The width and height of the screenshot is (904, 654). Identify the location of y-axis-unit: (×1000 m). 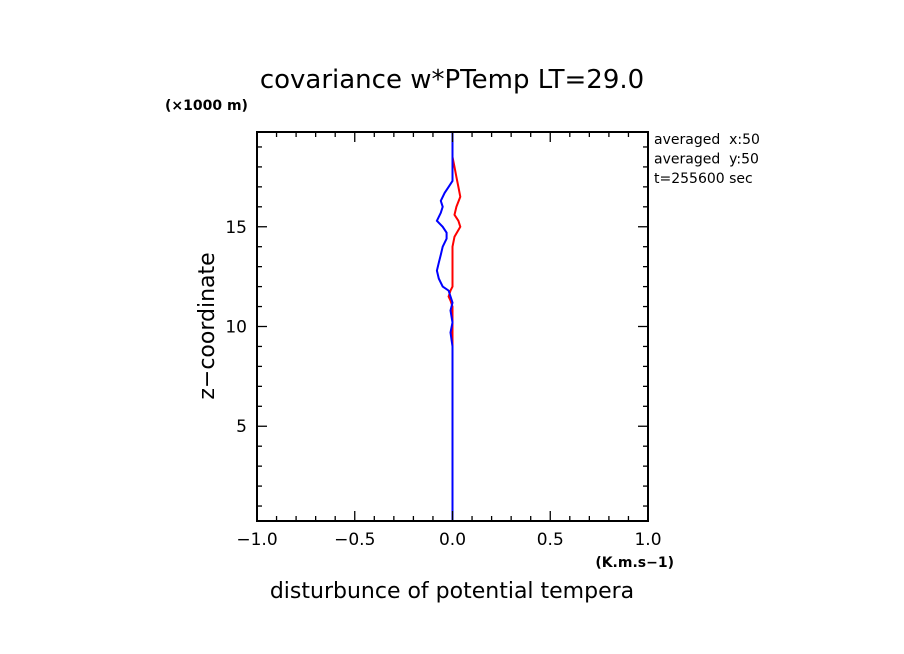
(206, 106).